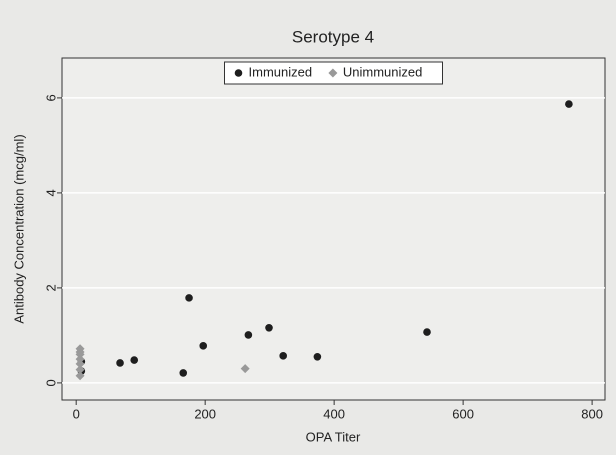  I want to click on y-tick-label: 6, so click(50, 97).